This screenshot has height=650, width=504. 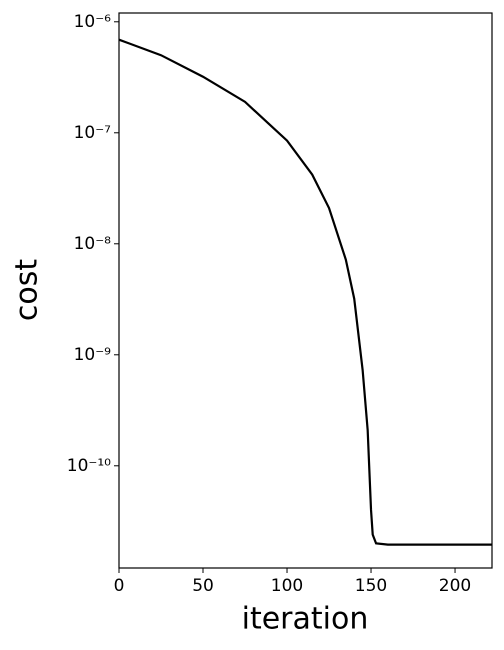 I want to click on y-axis-label: cost, so click(x=27, y=290).